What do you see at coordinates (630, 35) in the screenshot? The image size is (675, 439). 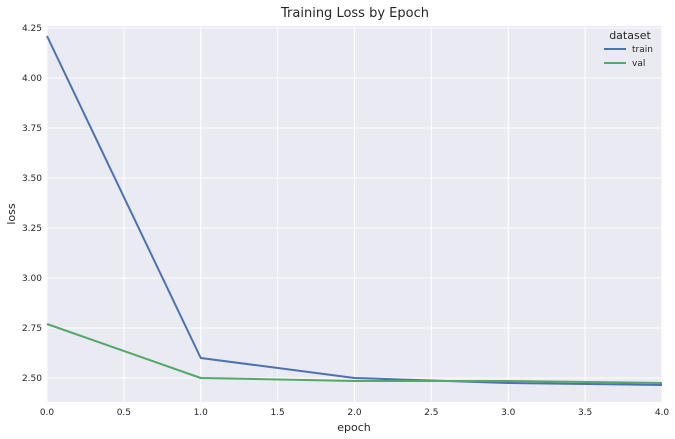 I see `legend-title: dataset` at bounding box center [630, 35].